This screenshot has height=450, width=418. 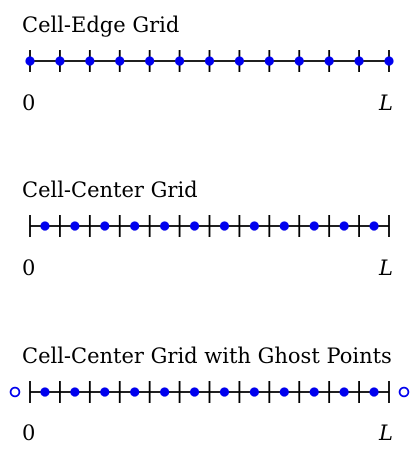 I want to click on ghost-point-right, so click(x=404, y=392).